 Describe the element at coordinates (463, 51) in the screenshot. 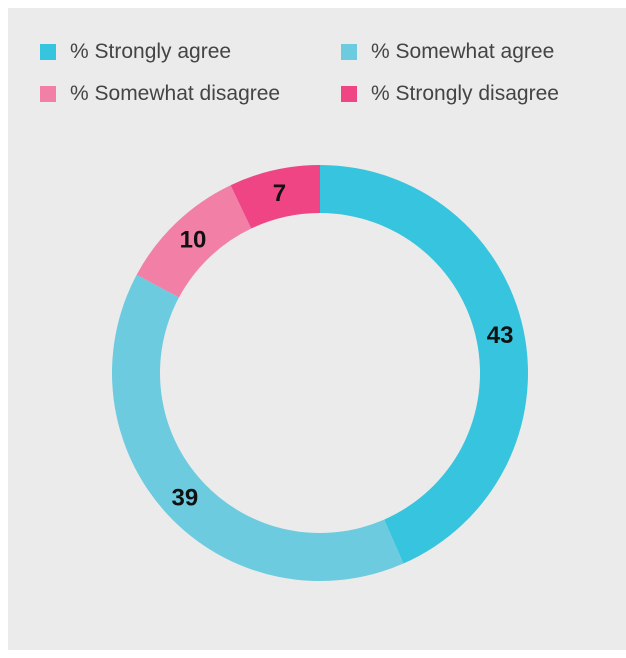

I see `legend-label-somewhat-agree: % Somewhat agree` at that location.